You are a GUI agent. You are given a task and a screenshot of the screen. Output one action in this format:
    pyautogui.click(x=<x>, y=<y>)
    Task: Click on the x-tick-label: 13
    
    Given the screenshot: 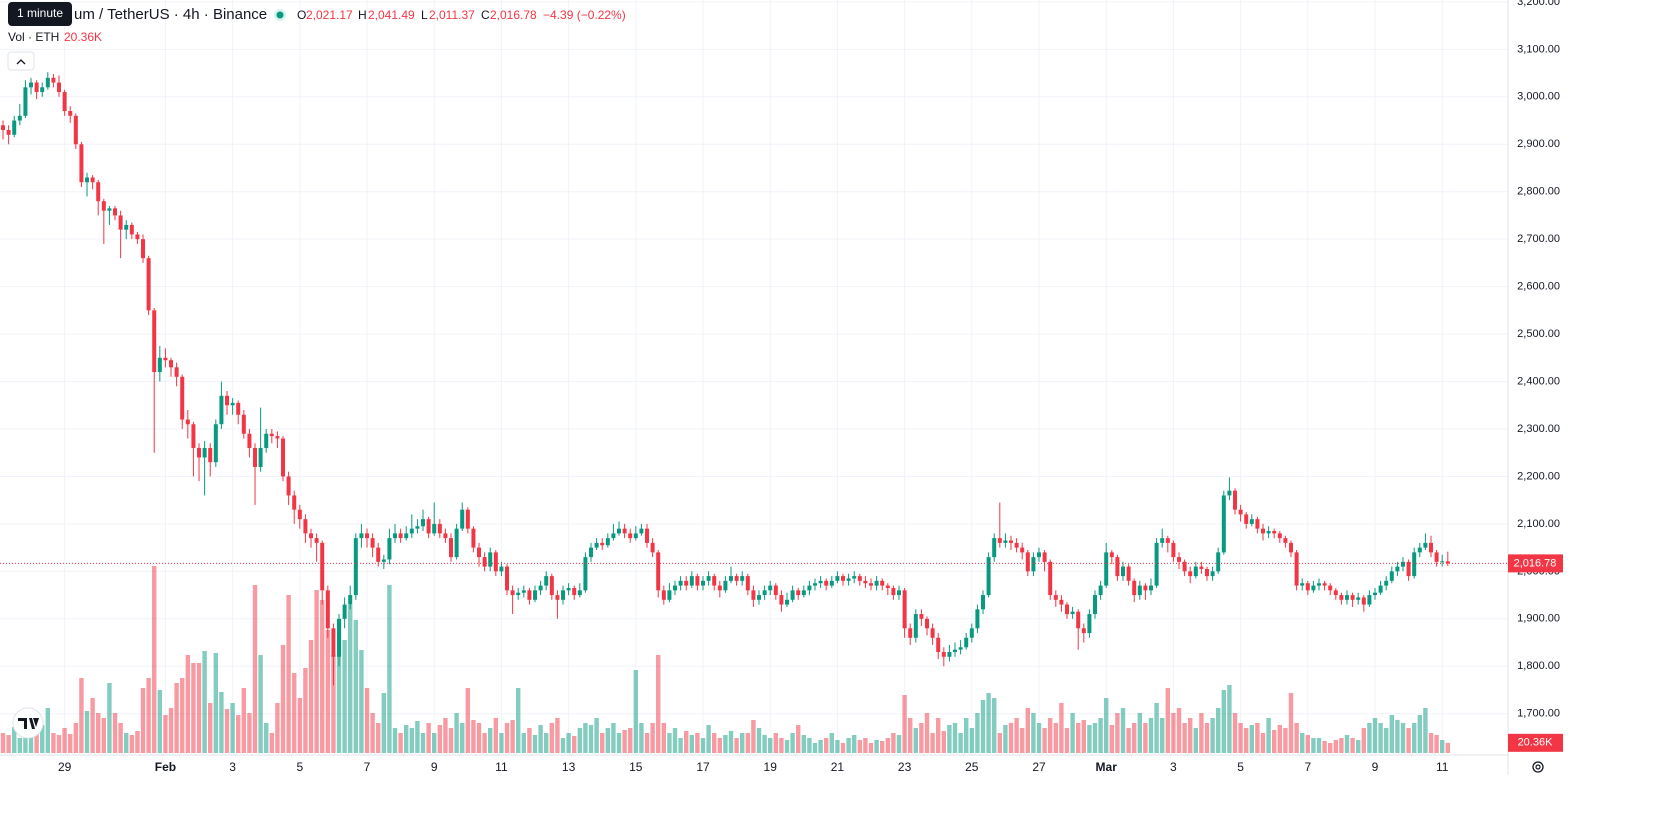 What is the action you would take?
    pyautogui.click(x=569, y=767)
    